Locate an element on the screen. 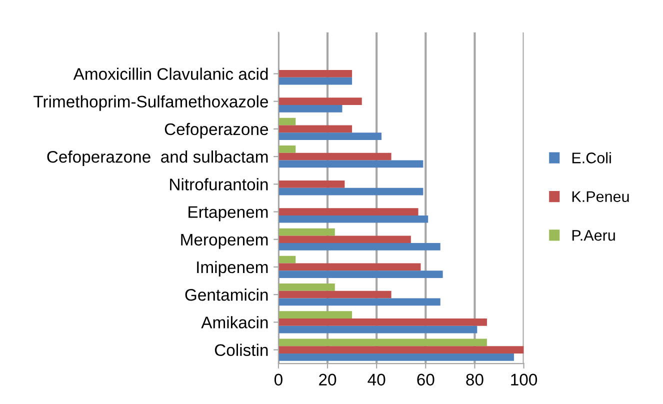 Image resolution: width=663 pixels, height=404 pixels. x-tick-label: 60 is located at coordinates (425, 380).